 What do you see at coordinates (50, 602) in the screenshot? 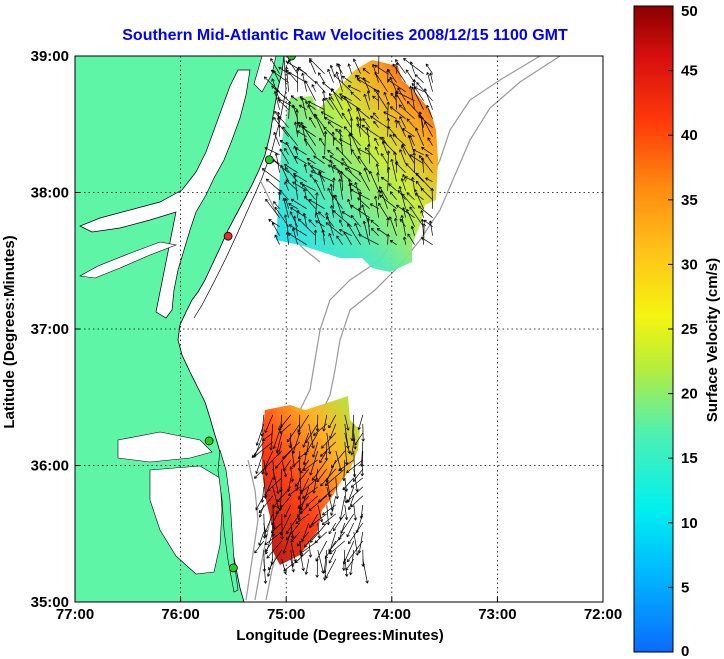
I see `y-tick-label: 35:00` at bounding box center [50, 602].